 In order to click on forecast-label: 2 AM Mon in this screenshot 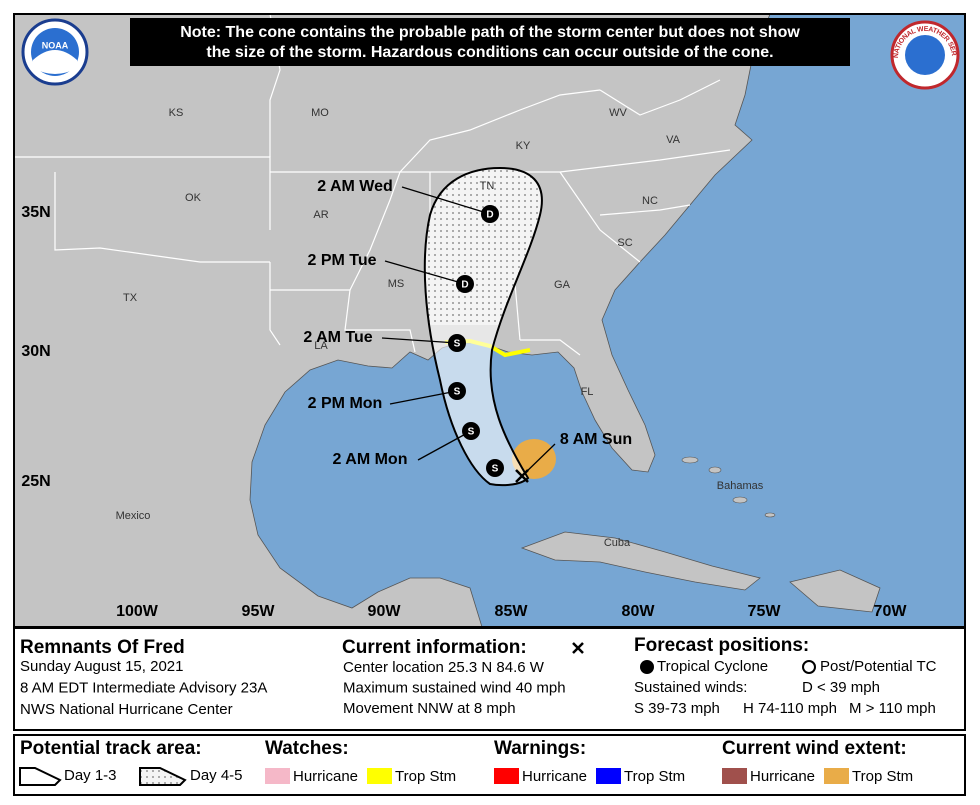, I will do `click(370, 459)`.